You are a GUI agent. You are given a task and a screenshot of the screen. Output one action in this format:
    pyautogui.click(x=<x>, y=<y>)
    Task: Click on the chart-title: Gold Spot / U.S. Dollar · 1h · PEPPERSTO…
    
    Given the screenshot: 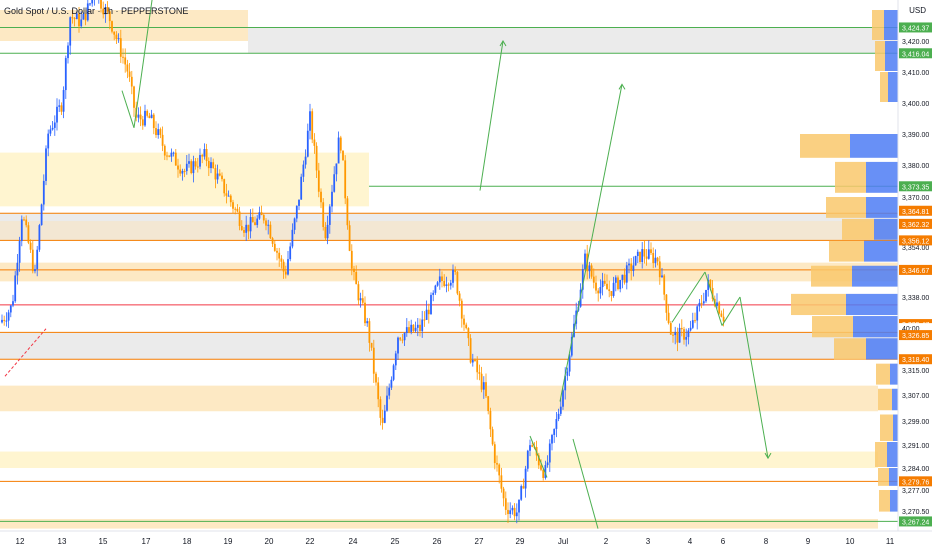 What is the action you would take?
    pyautogui.click(x=96, y=11)
    